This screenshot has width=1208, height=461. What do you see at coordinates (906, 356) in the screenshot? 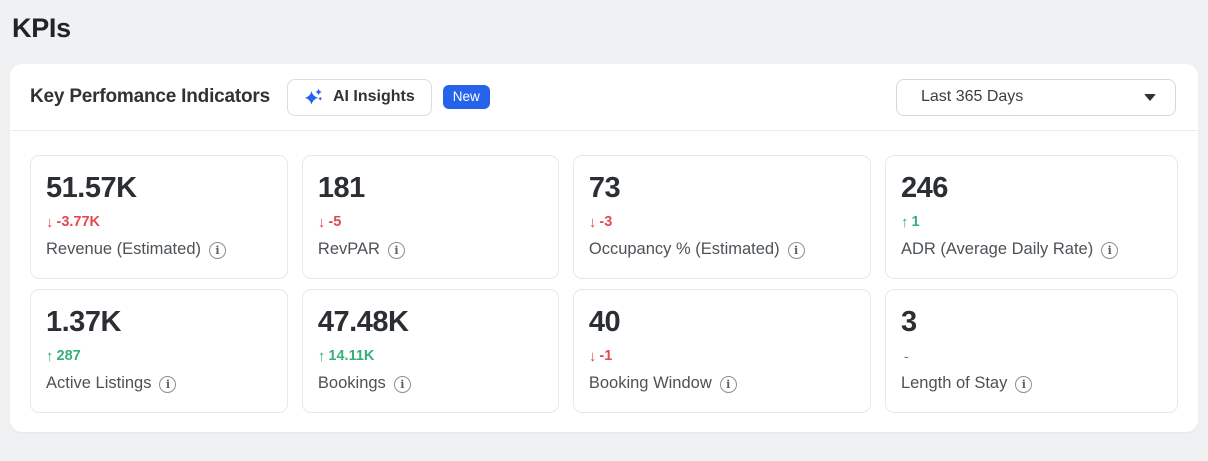
I see `kpi-delta-value: -` at bounding box center [906, 356].